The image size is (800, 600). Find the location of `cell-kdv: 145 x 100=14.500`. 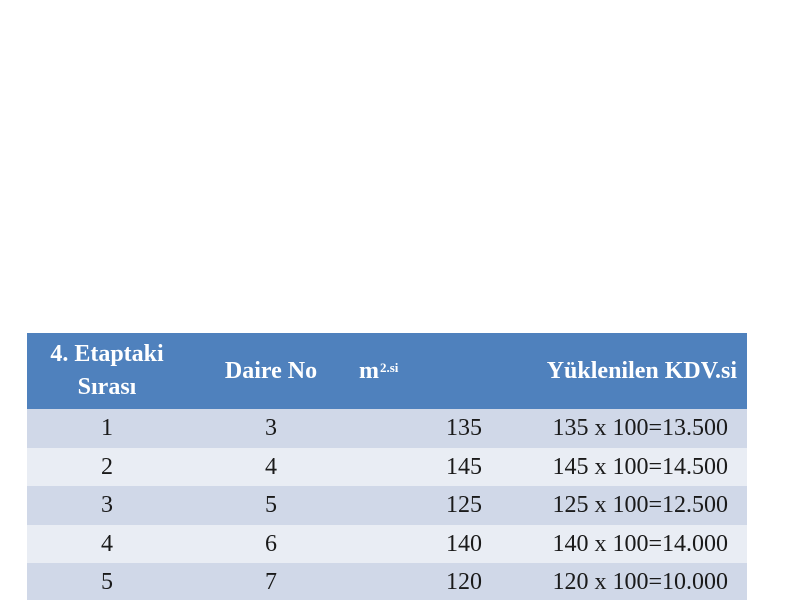

cell-kdv: 145 x 100=14.500 is located at coordinates (633, 466).